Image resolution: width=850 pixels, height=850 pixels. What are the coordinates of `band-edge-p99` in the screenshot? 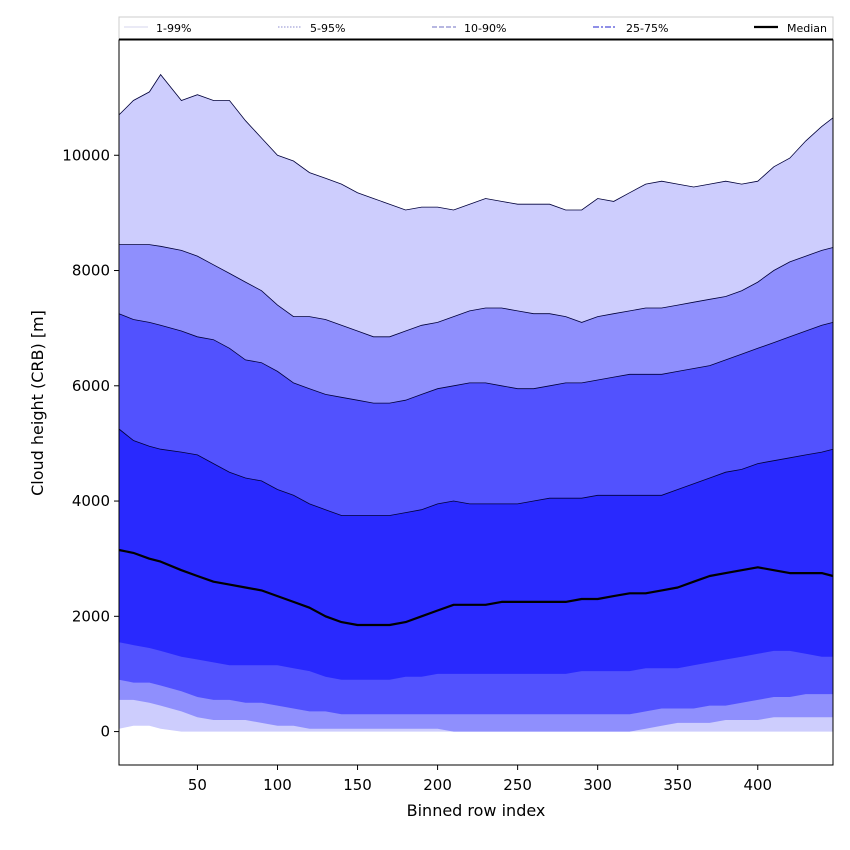 It's located at (476, 142).